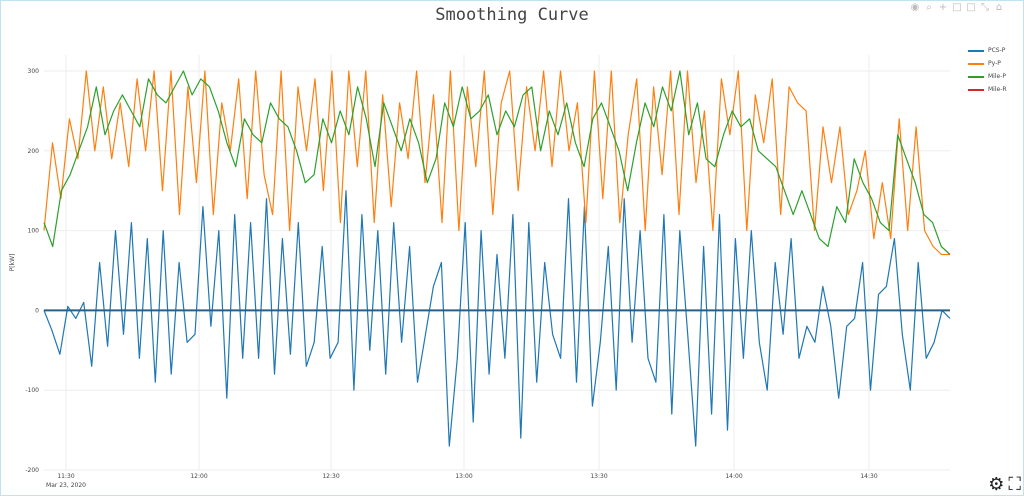 The image size is (1024, 496). I want to click on x-tick-label: 13:00, so click(463, 476).